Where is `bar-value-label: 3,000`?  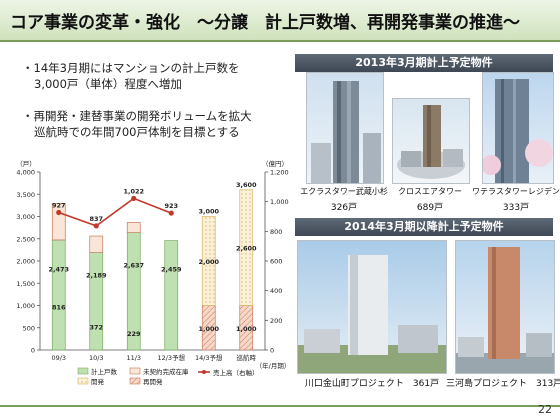 bar-value-label: 3,000 is located at coordinates (208, 212).